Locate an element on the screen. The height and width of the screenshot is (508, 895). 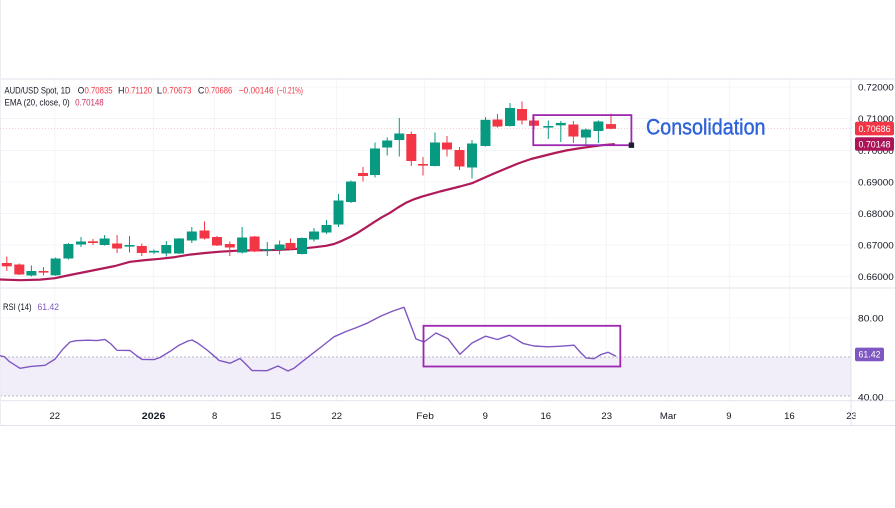
svg-text: C is located at coordinates (201, 91).